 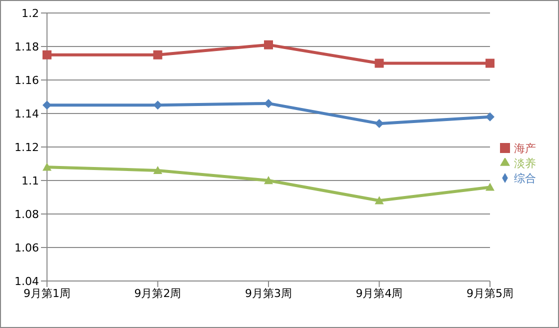 What do you see at coordinates (26, 80) in the screenshot?
I see `y-tick-label: 1.16` at bounding box center [26, 80].